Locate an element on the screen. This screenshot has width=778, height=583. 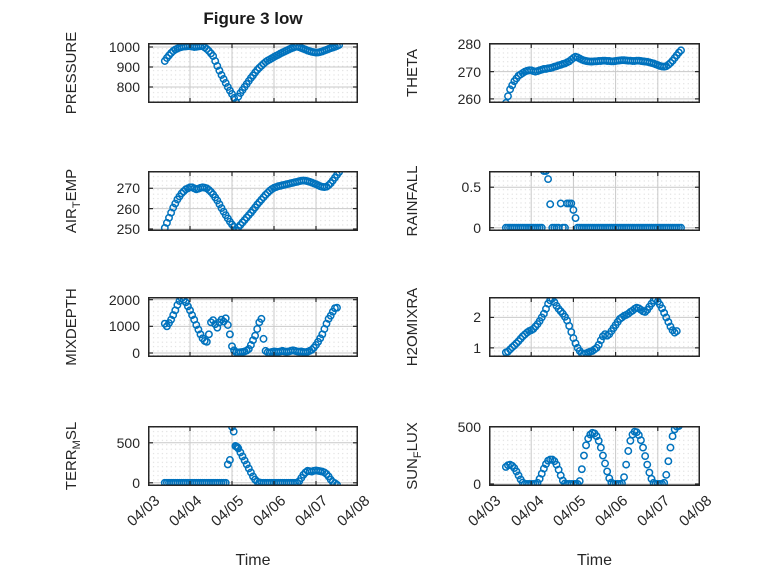
subplot-theta is located at coordinates (594, 73).